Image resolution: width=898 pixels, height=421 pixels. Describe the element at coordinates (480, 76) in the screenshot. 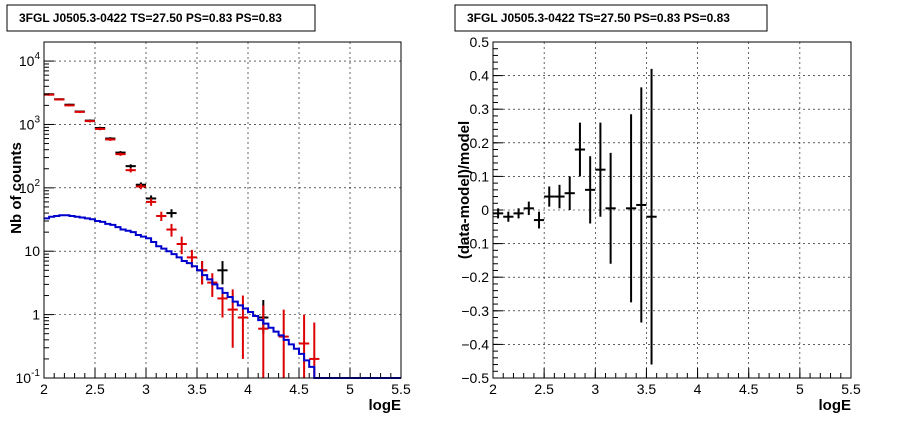

I see `right-y-tick-label: 0.4` at that location.